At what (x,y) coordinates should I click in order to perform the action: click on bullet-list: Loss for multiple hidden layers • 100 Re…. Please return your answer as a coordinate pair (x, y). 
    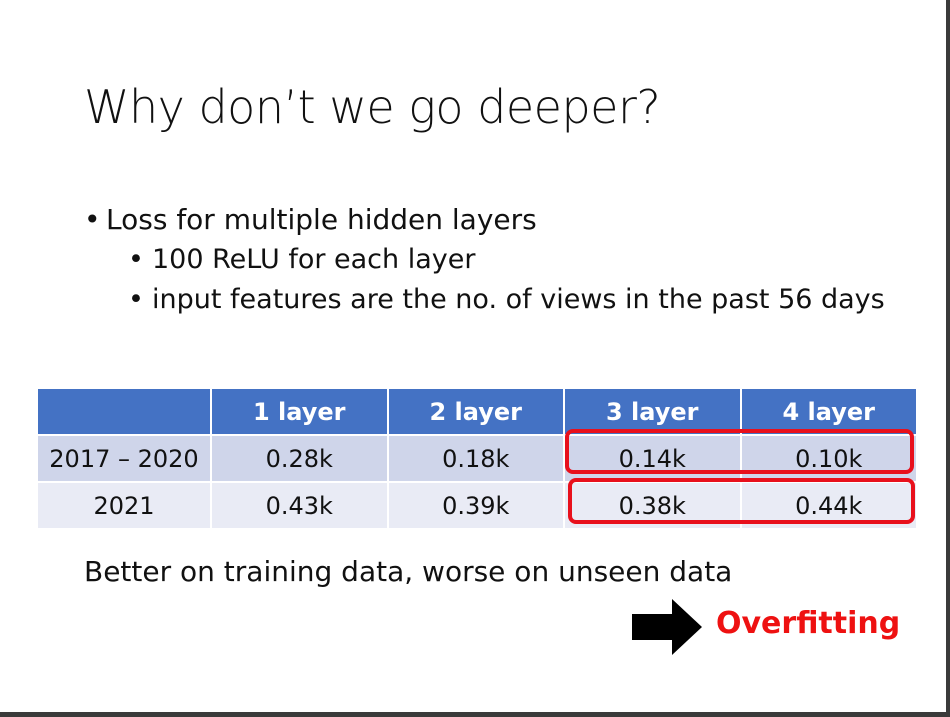
    Looking at the image, I should click on (494, 260).